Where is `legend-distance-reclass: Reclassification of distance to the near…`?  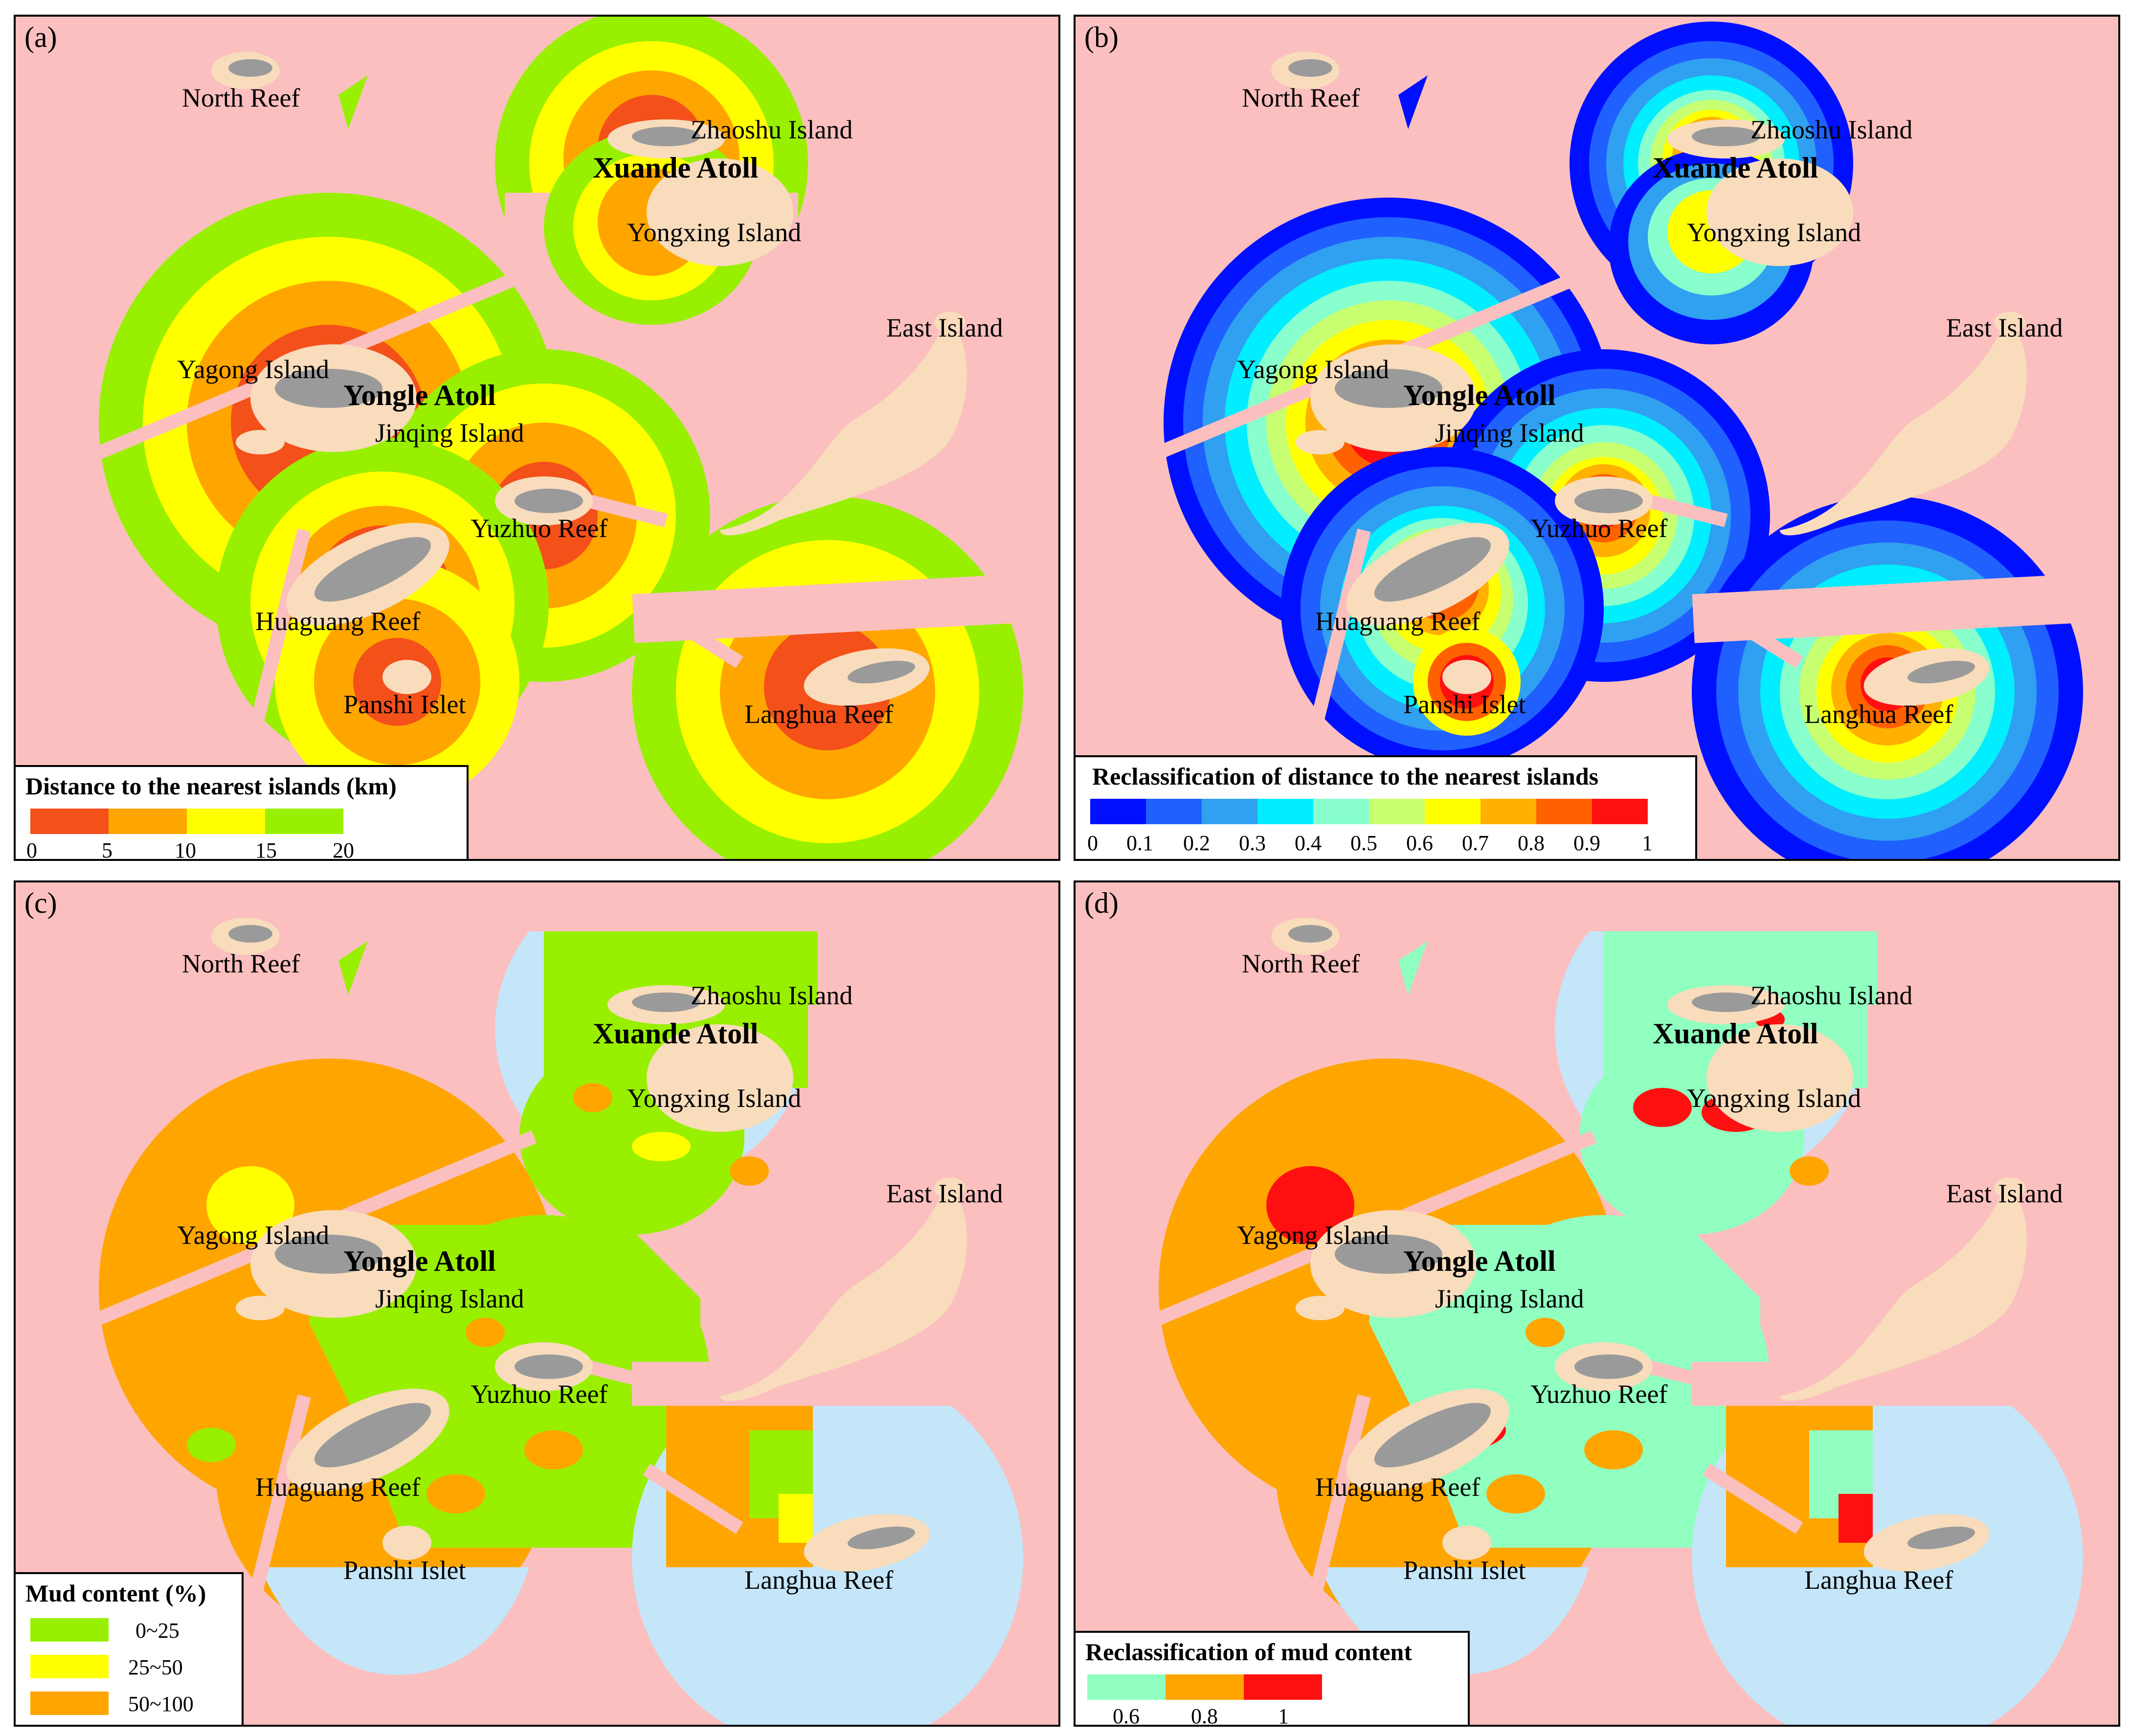 legend-distance-reclass: Reclassification of distance to the near… is located at coordinates (1386, 807).